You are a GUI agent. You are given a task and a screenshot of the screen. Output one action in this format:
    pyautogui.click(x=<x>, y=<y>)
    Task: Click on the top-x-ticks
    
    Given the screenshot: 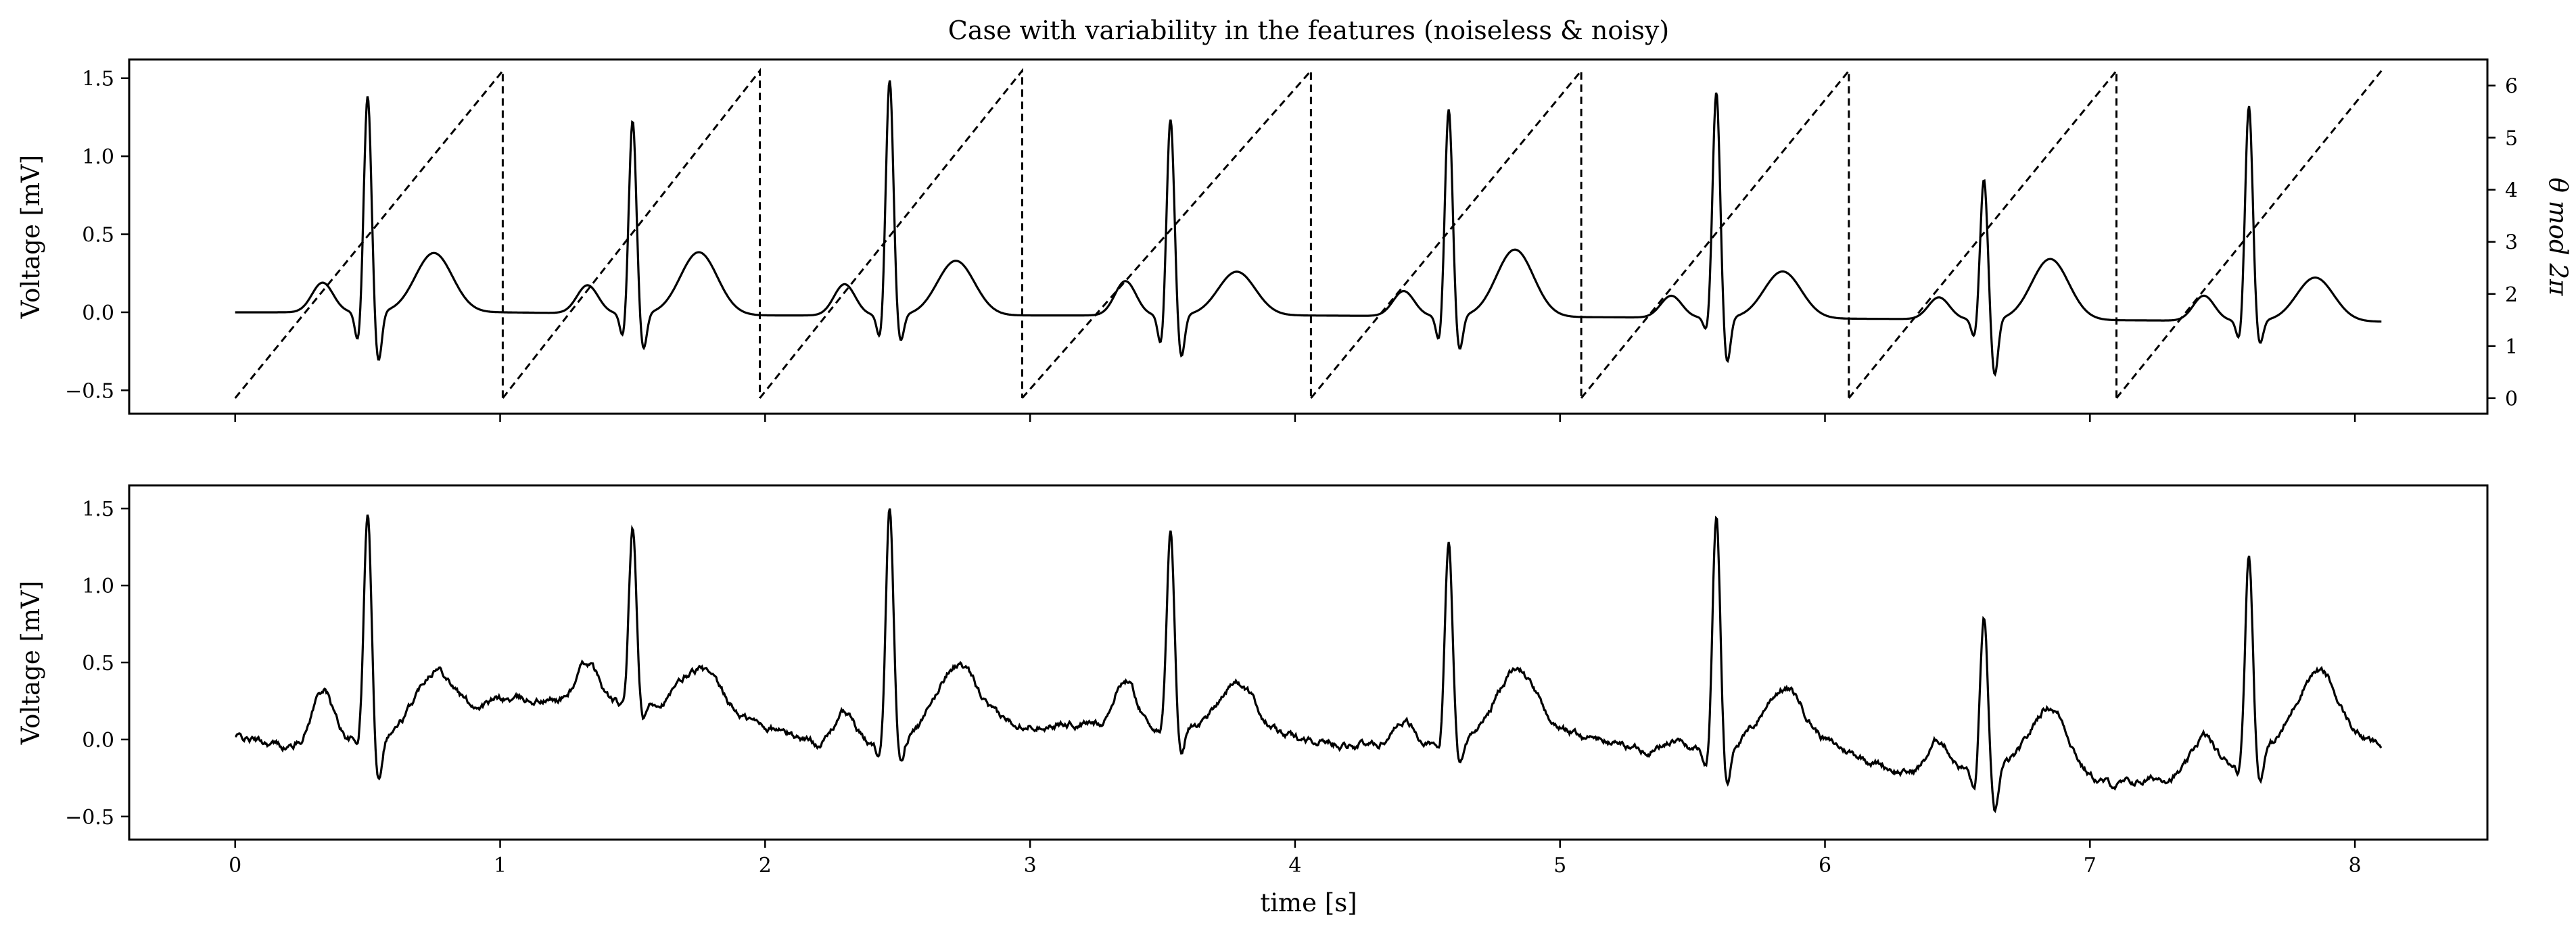 What is the action you would take?
    pyautogui.click(x=1295, y=418)
    